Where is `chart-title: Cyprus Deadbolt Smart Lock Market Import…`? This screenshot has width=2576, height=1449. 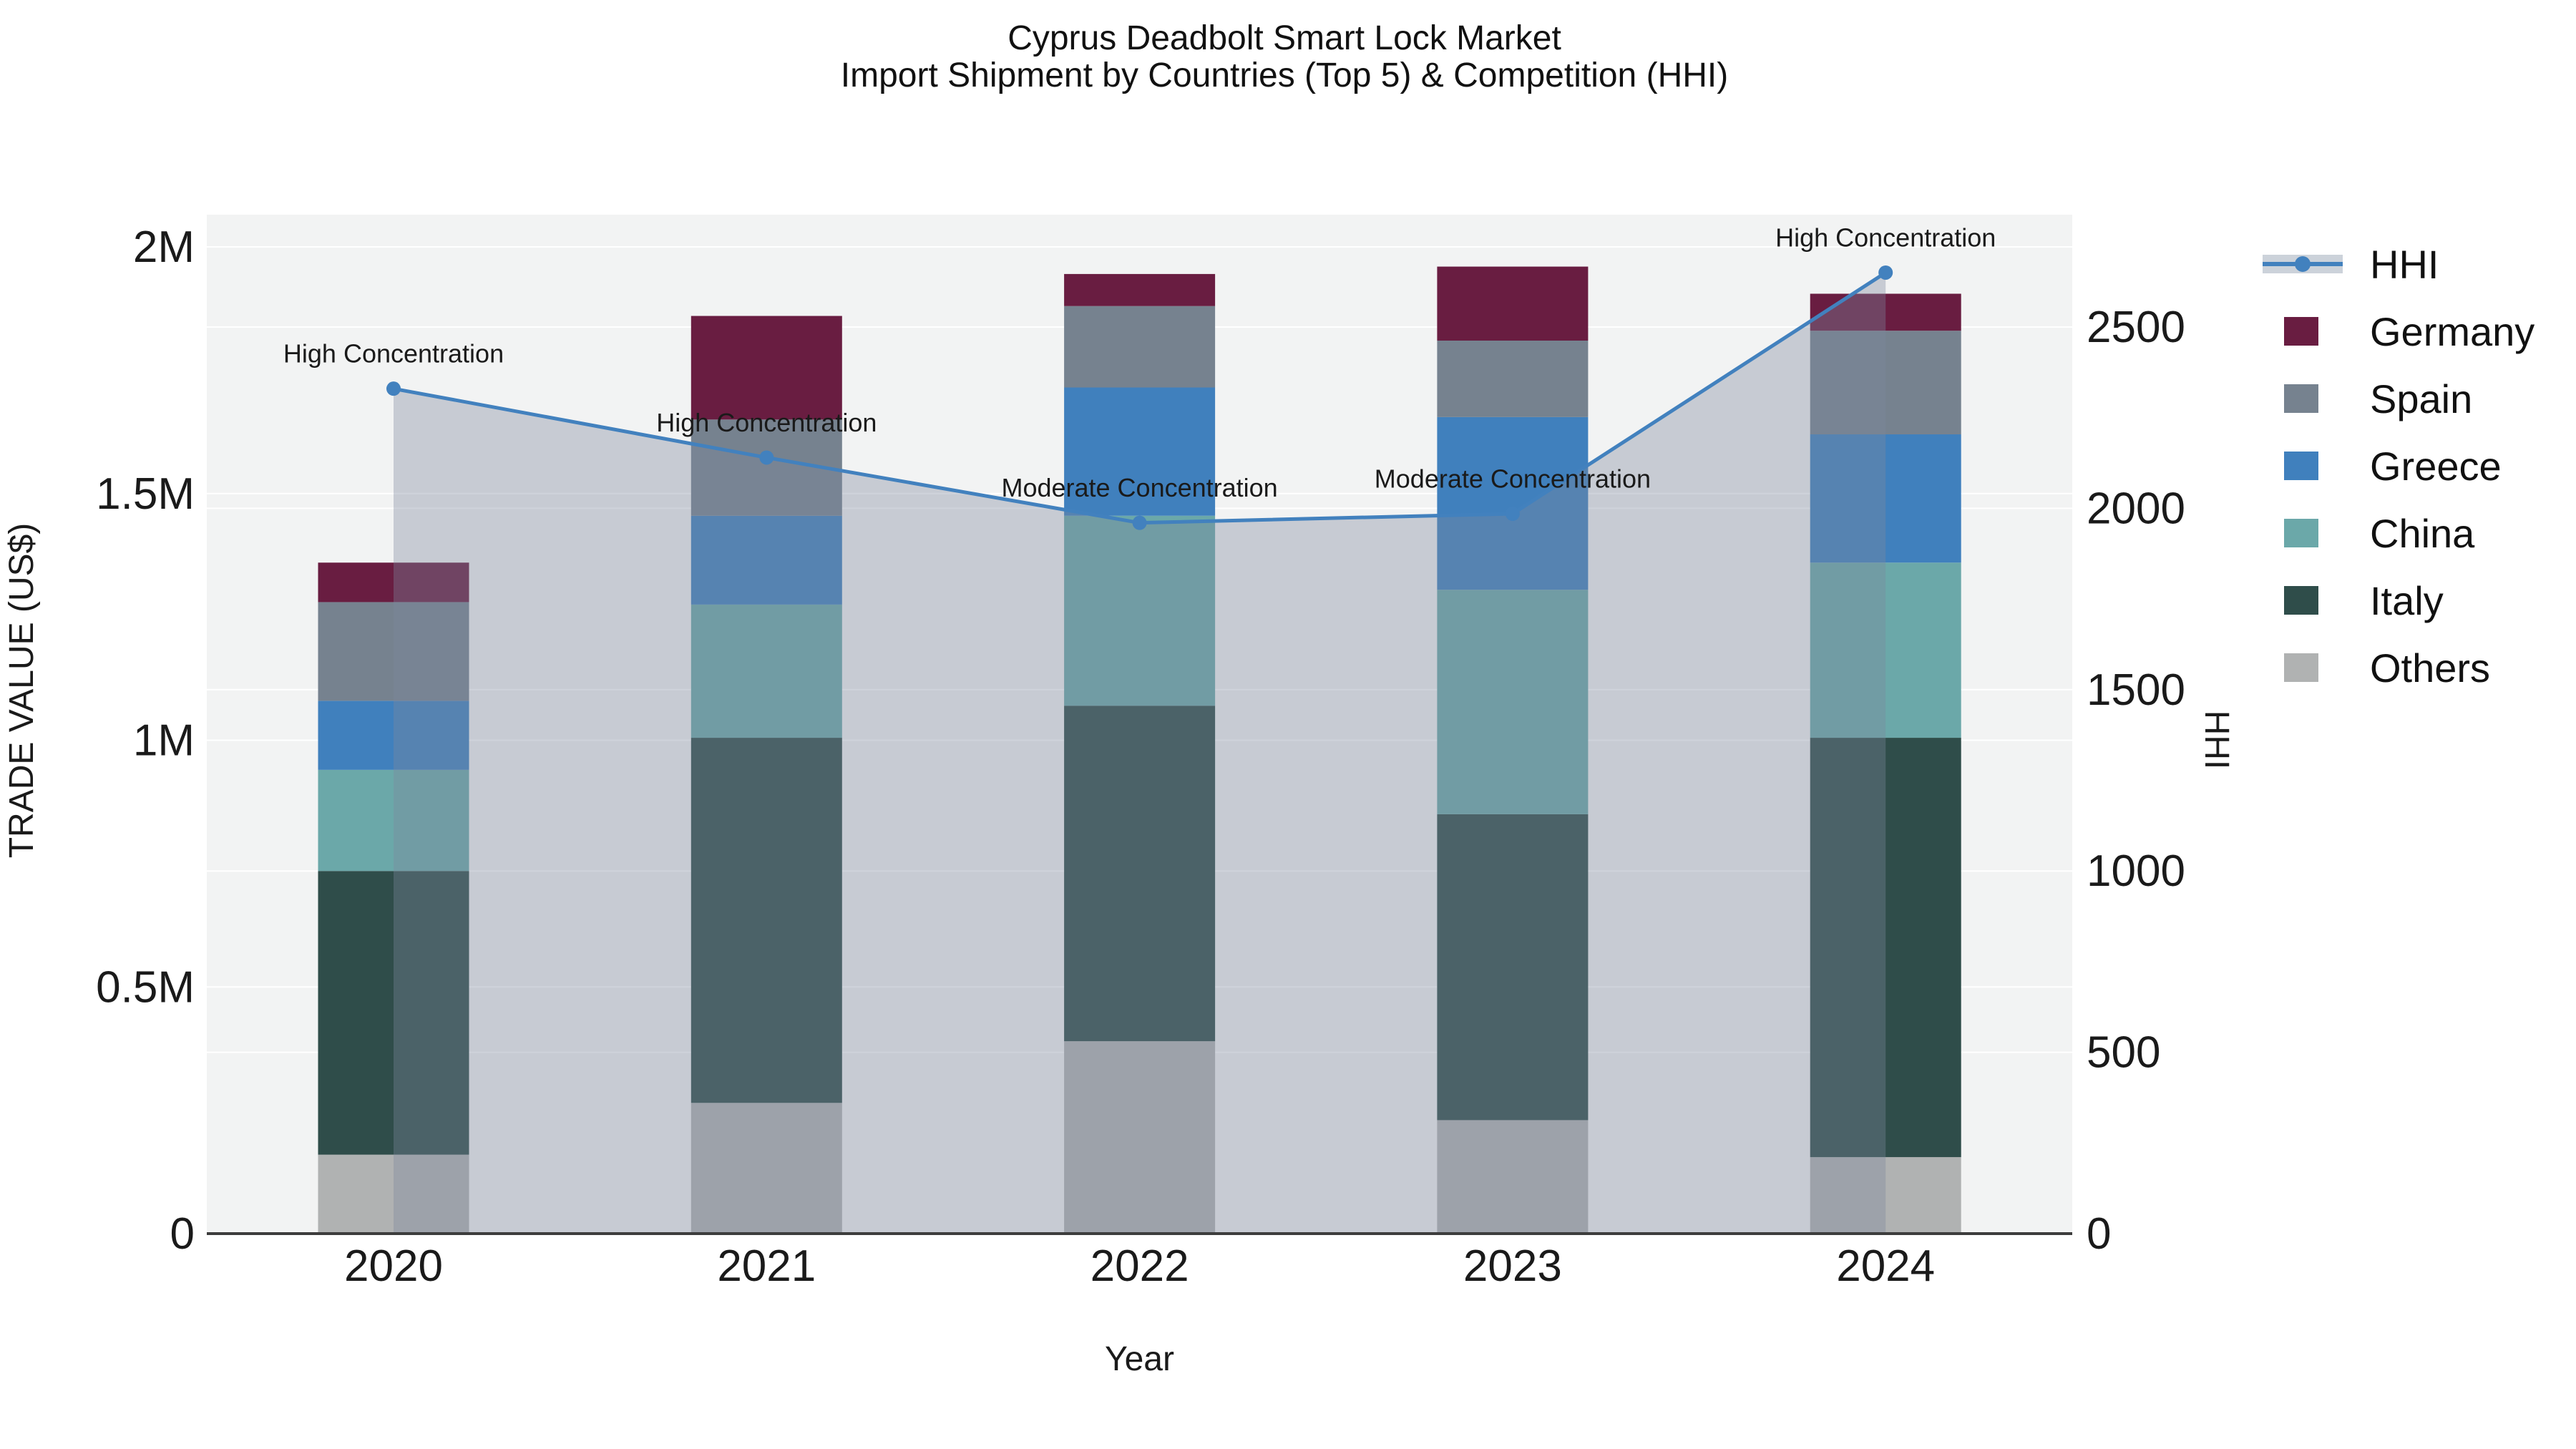 chart-title: Cyprus Deadbolt Smart Lock Market Import… is located at coordinates (1284, 57).